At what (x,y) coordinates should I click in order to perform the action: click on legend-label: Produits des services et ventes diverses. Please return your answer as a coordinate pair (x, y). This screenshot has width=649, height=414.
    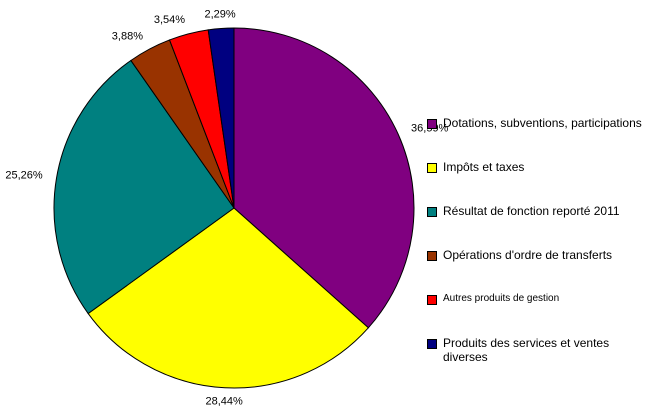
    Looking at the image, I should click on (526, 350).